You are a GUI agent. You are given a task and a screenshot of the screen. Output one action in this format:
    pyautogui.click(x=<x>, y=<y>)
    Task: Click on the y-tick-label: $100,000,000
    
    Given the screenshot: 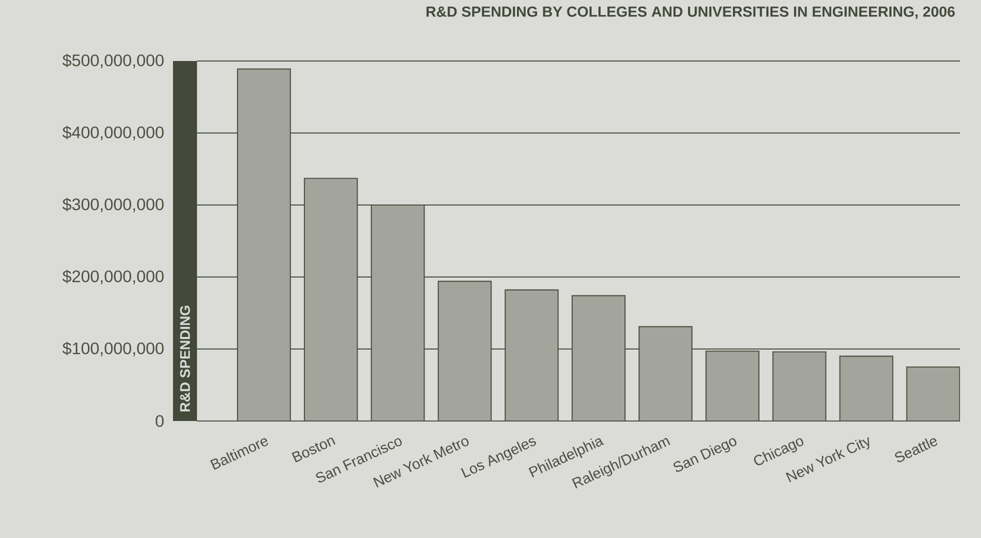 What is the action you would take?
    pyautogui.click(x=113, y=349)
    